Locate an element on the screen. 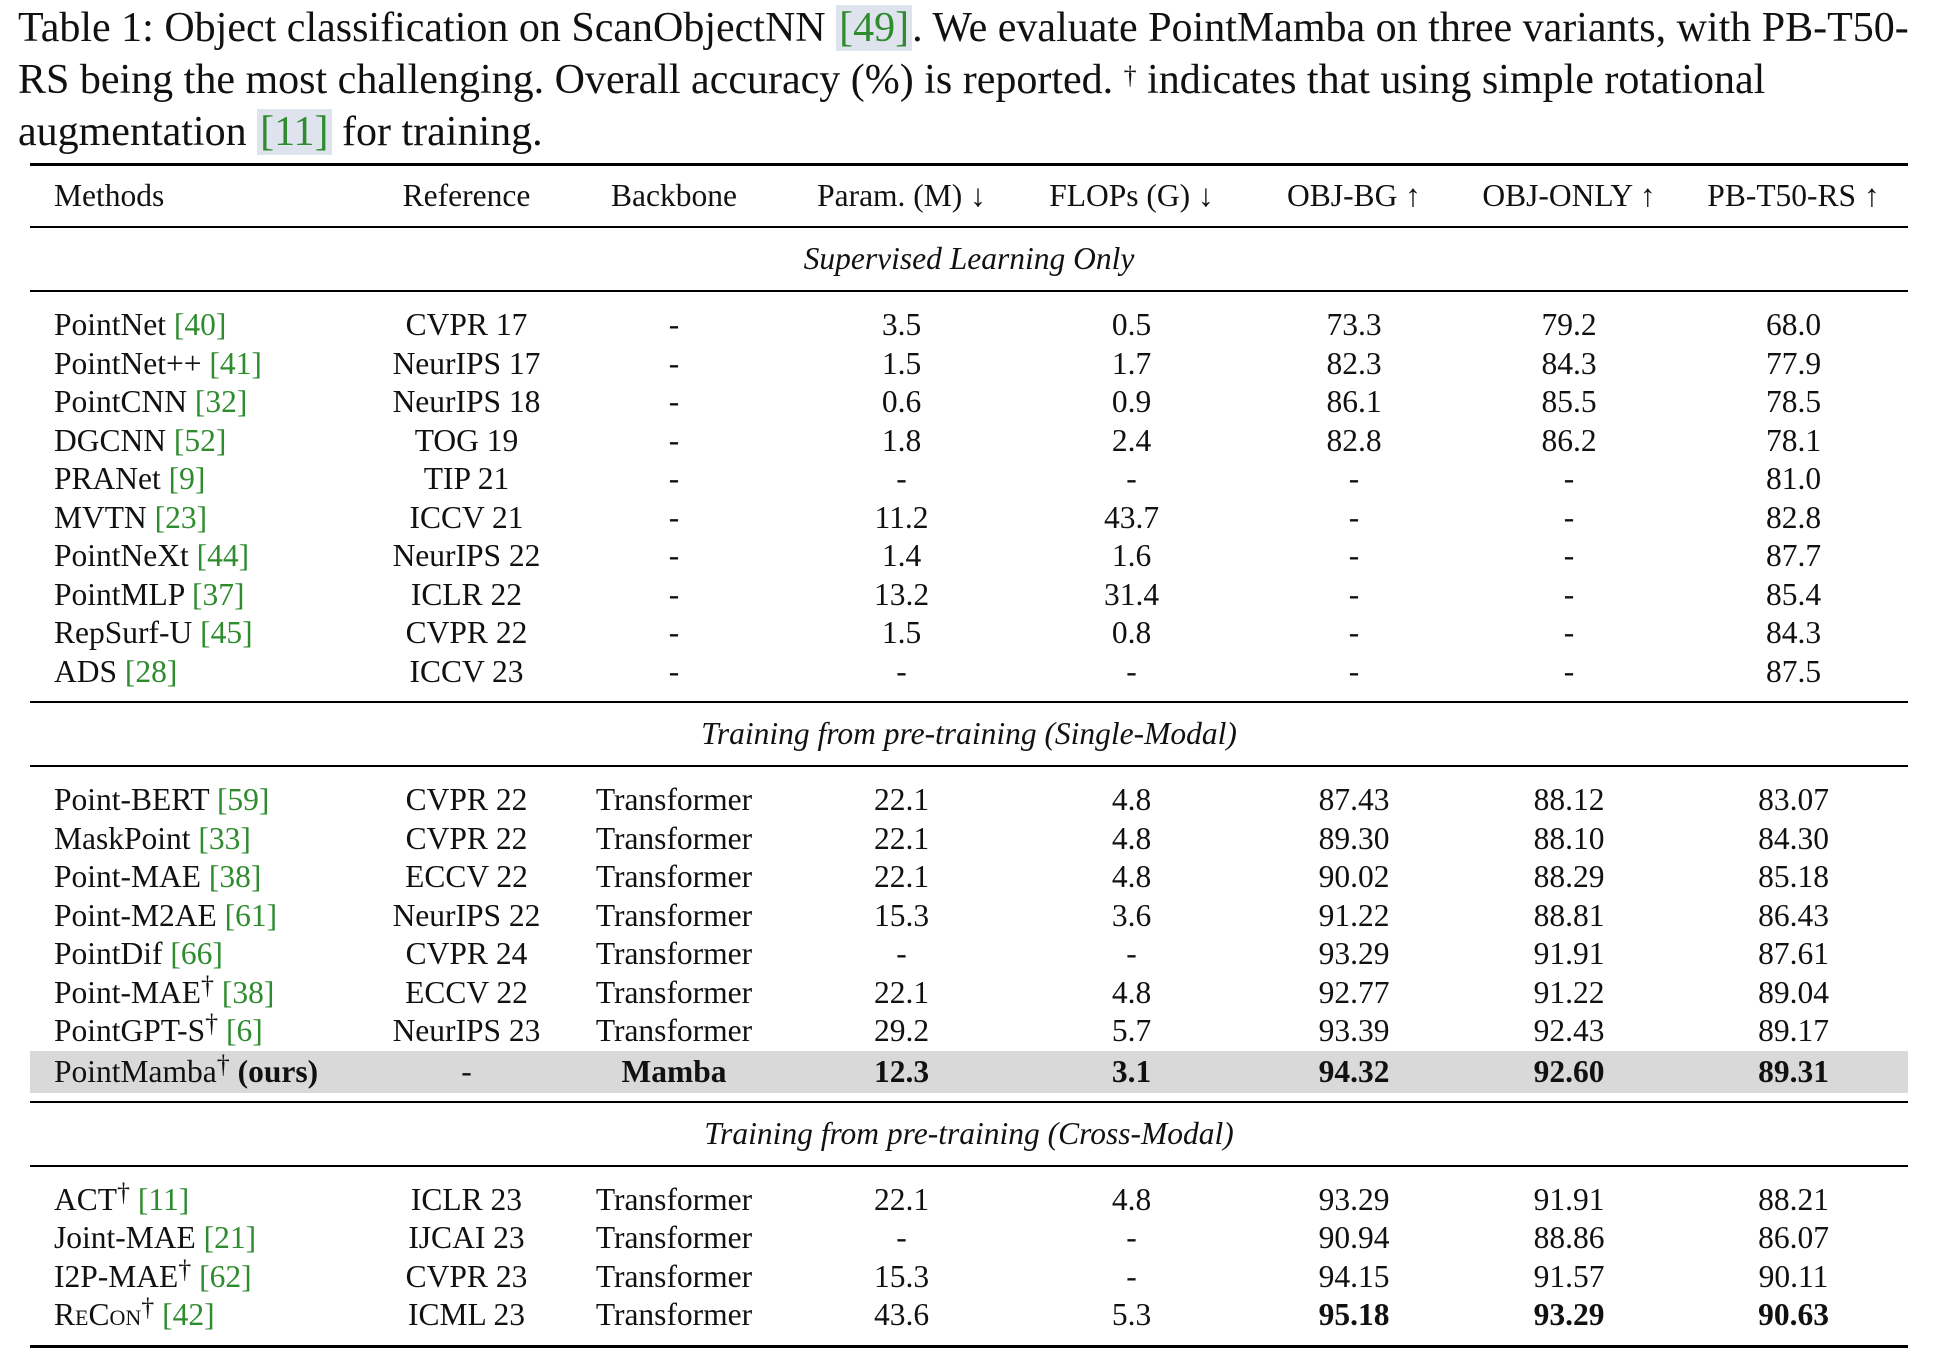 The image size is (1933, 1371). method-label: PointDif is located at coordinates (108, 954).